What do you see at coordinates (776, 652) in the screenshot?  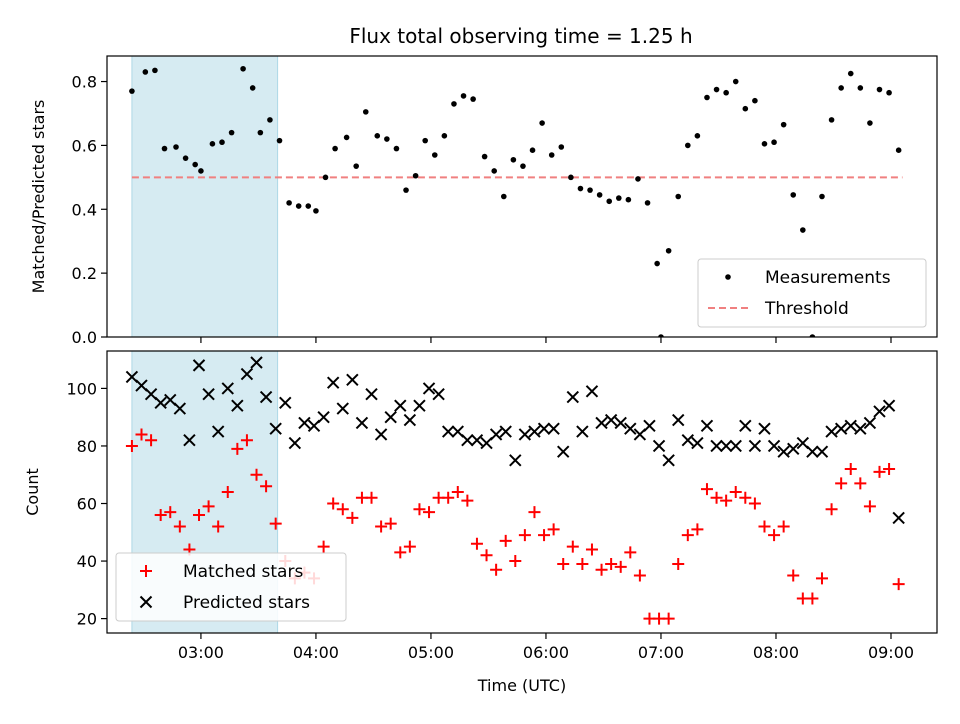 I see `x-tick-label: 08:00` at bounding box center [776, 652].